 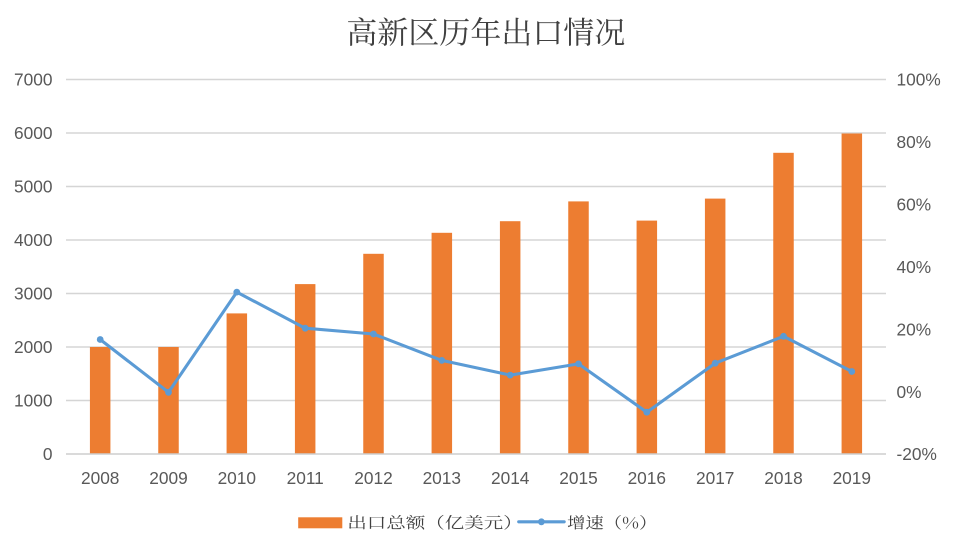 I want to click on svg-text: 2010, so click(x=237, y=478).